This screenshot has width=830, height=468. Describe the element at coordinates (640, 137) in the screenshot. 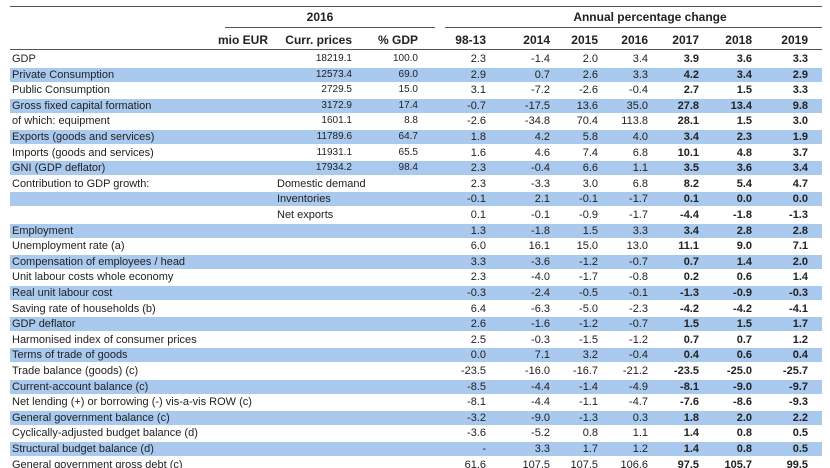

I see `cell: 4.0` at that location.